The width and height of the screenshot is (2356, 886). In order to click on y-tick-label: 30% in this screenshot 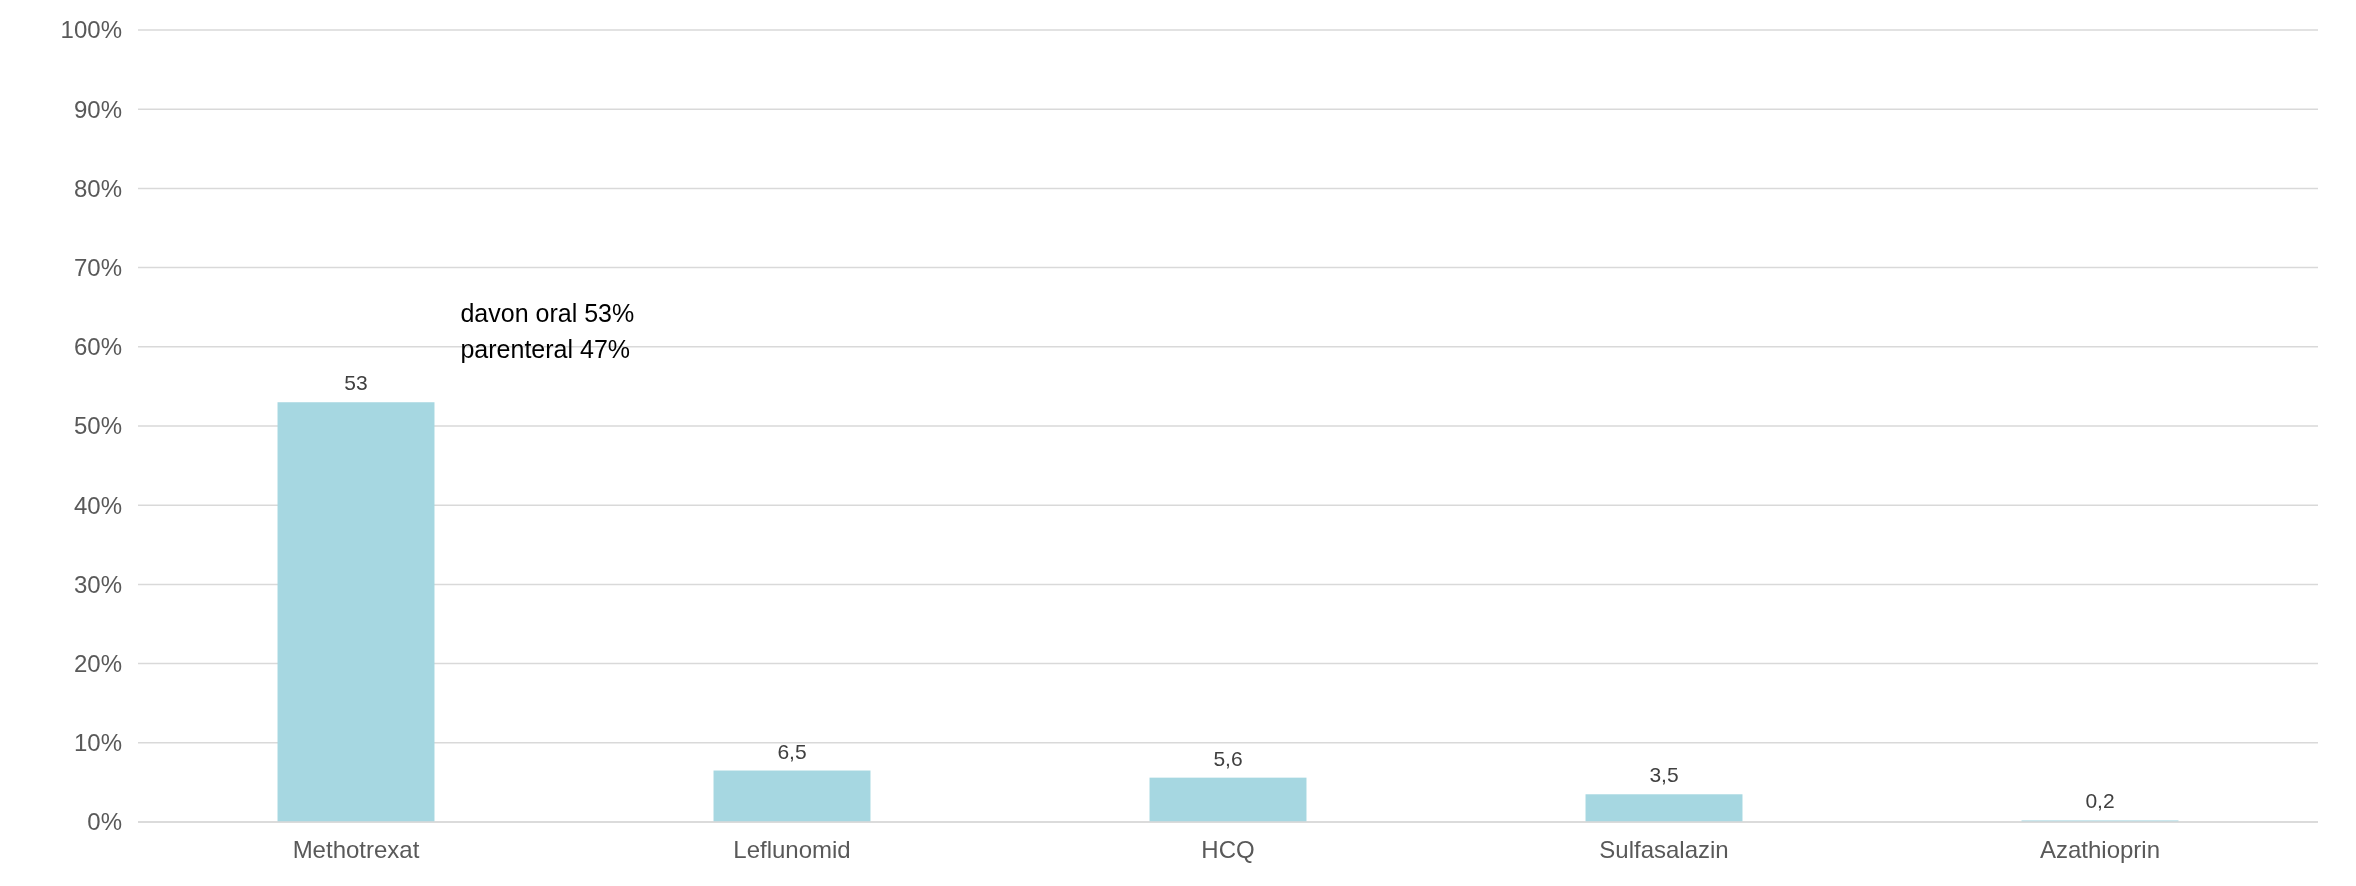, I will do `click(97, 584)`.